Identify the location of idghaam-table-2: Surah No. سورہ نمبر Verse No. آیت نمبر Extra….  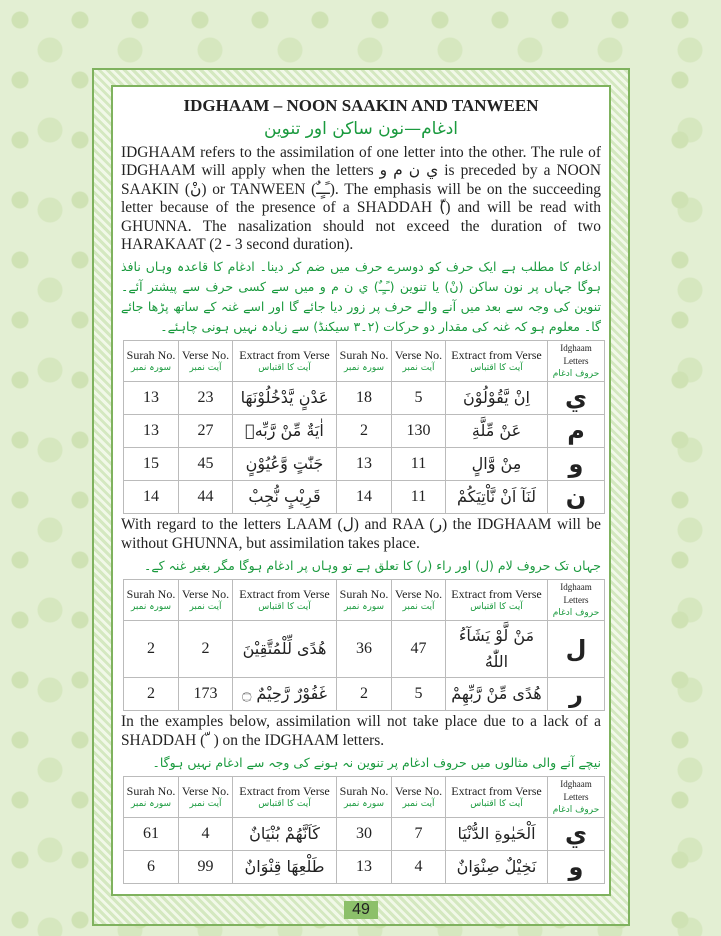
(364, 645).